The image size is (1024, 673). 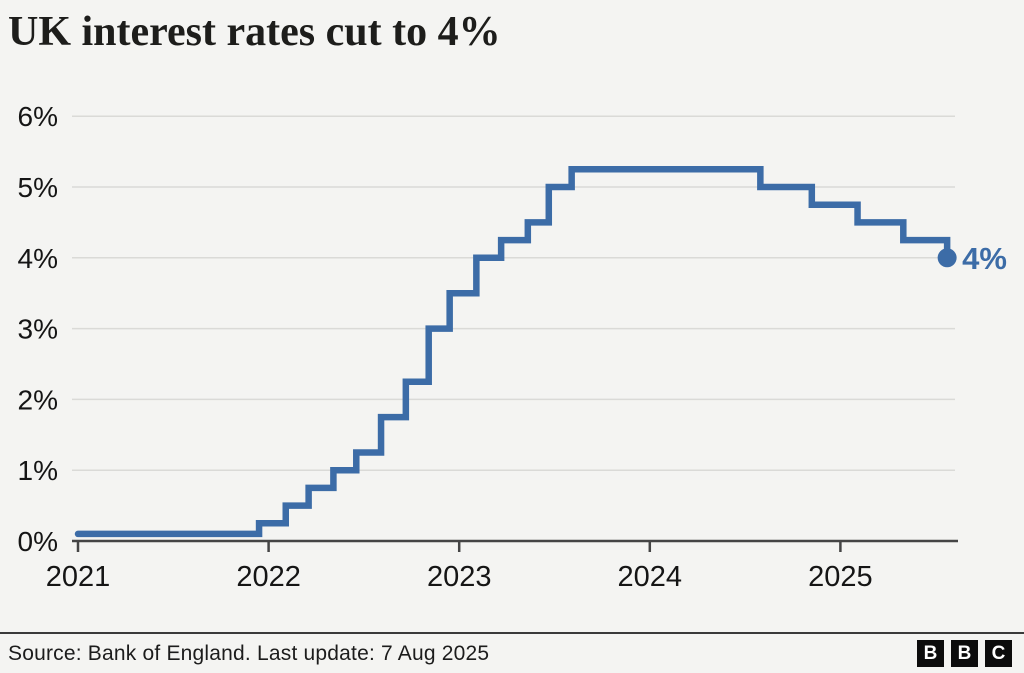 I want to click on bbc-logo-block-c: C, so click(x=998, y=653).